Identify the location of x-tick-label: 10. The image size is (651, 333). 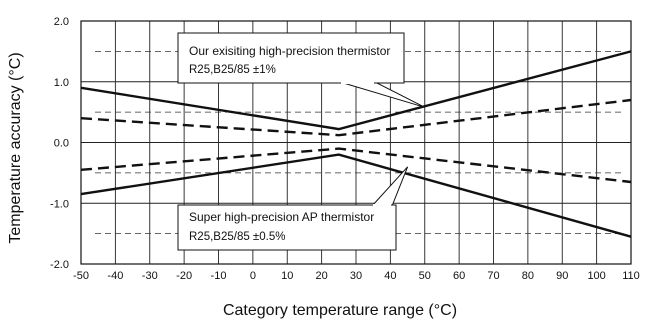
(287, 276).